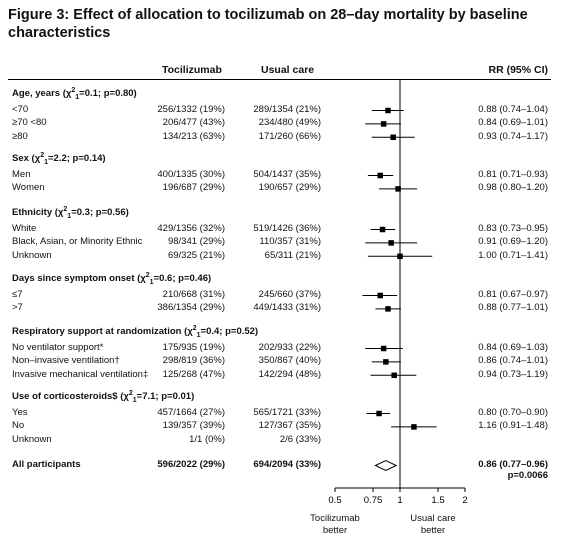 This screenshot has height=542, width=567. Describe the element at coordinates (513, 464) in the screenshot. I see `overall-rr-cell: 0.86 (0.77–0.96)` at that location.